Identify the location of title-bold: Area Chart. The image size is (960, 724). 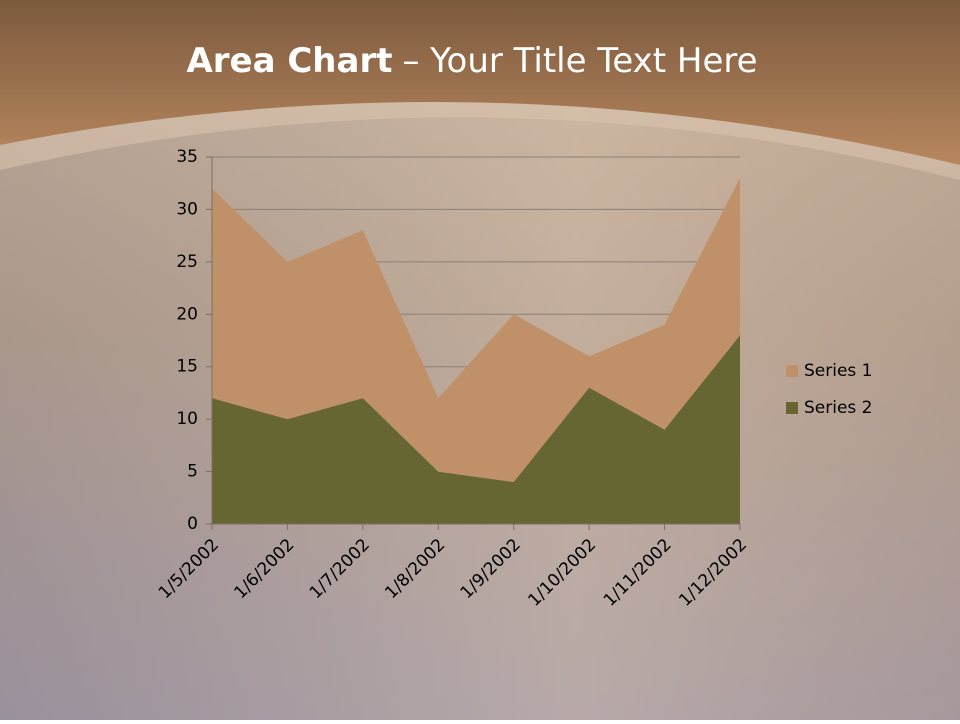
(289, 61).